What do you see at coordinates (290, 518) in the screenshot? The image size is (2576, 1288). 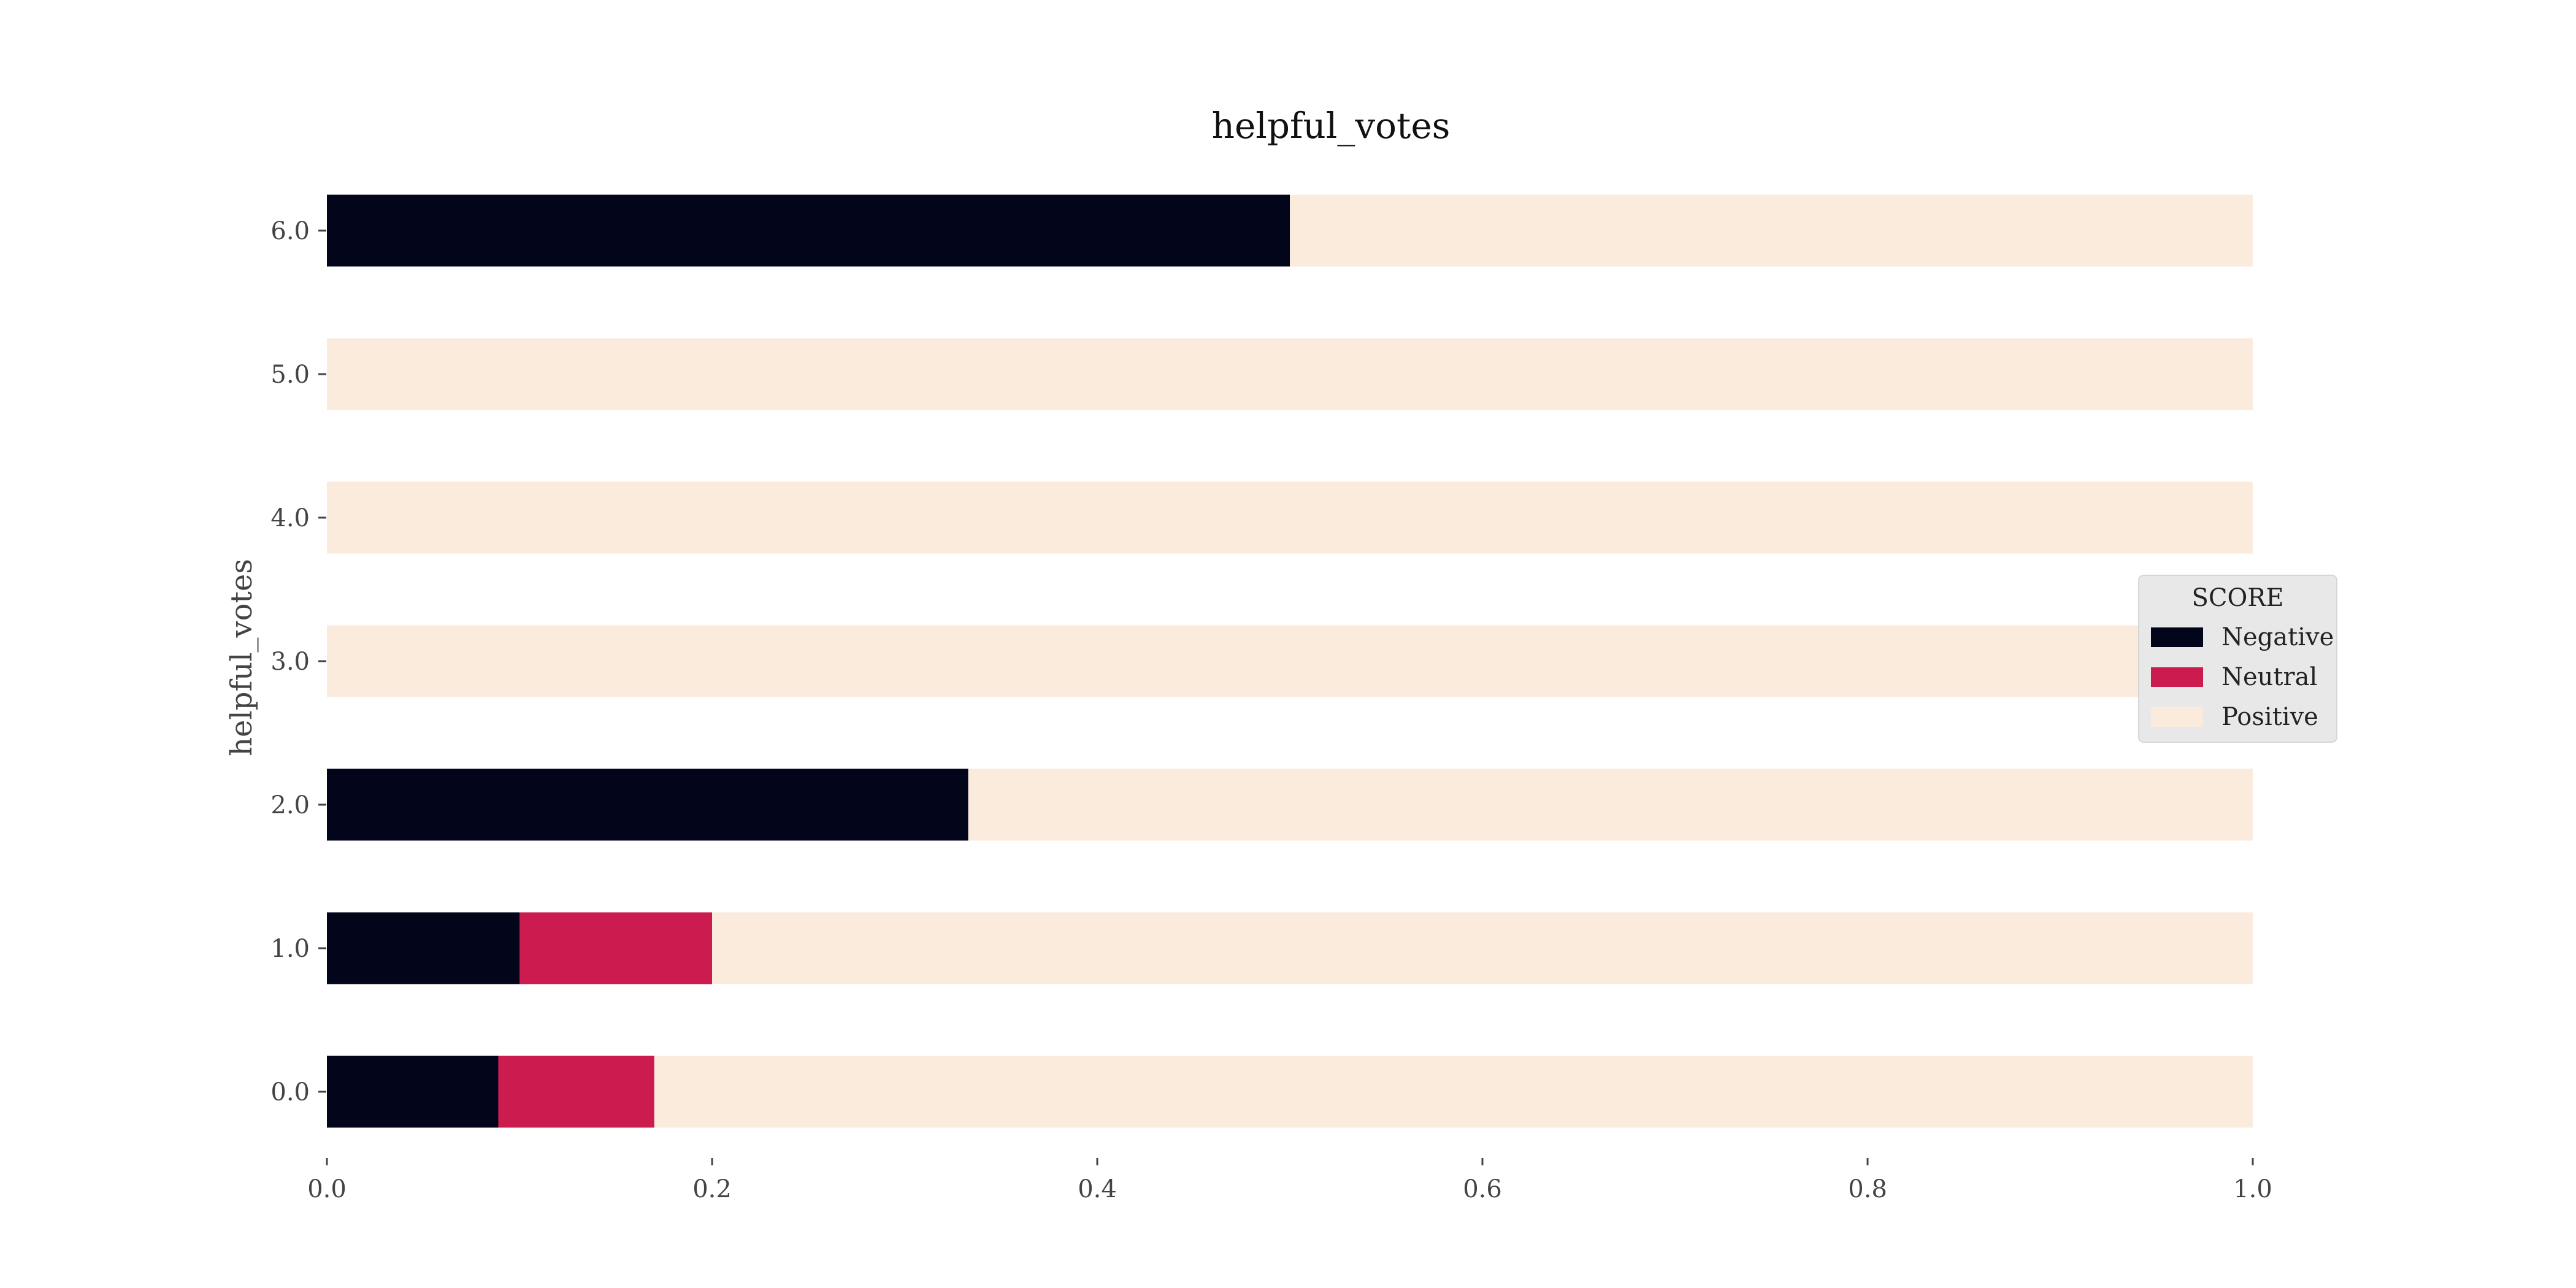 I see `y-tick-label: 4.0` at bounding box center [290, 518].